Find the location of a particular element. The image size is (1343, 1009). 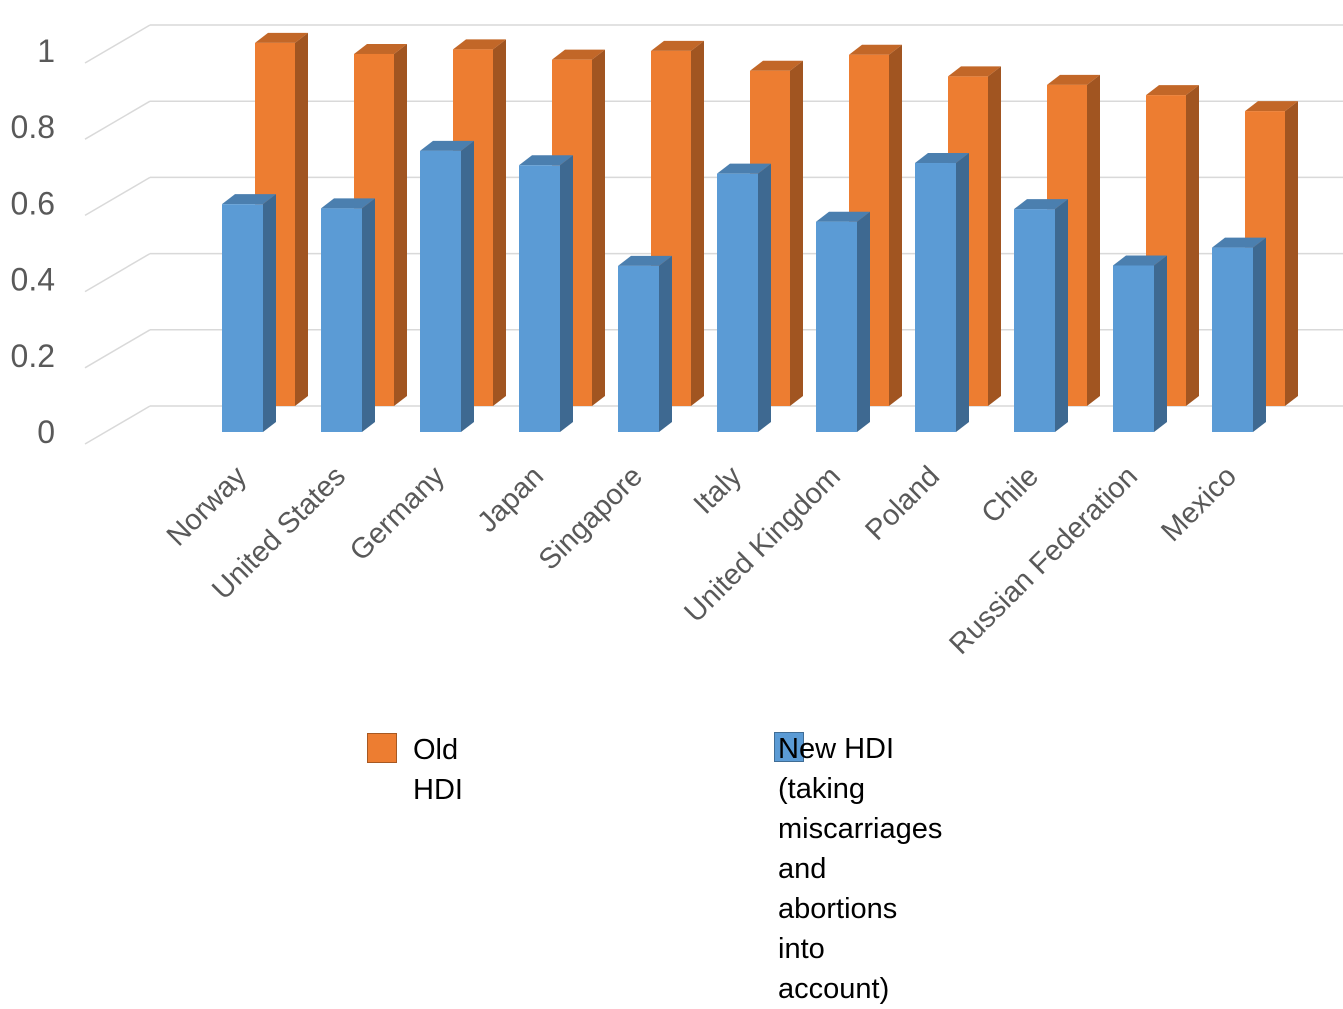

old-hdi-bar is located at coordinates (677, 223).